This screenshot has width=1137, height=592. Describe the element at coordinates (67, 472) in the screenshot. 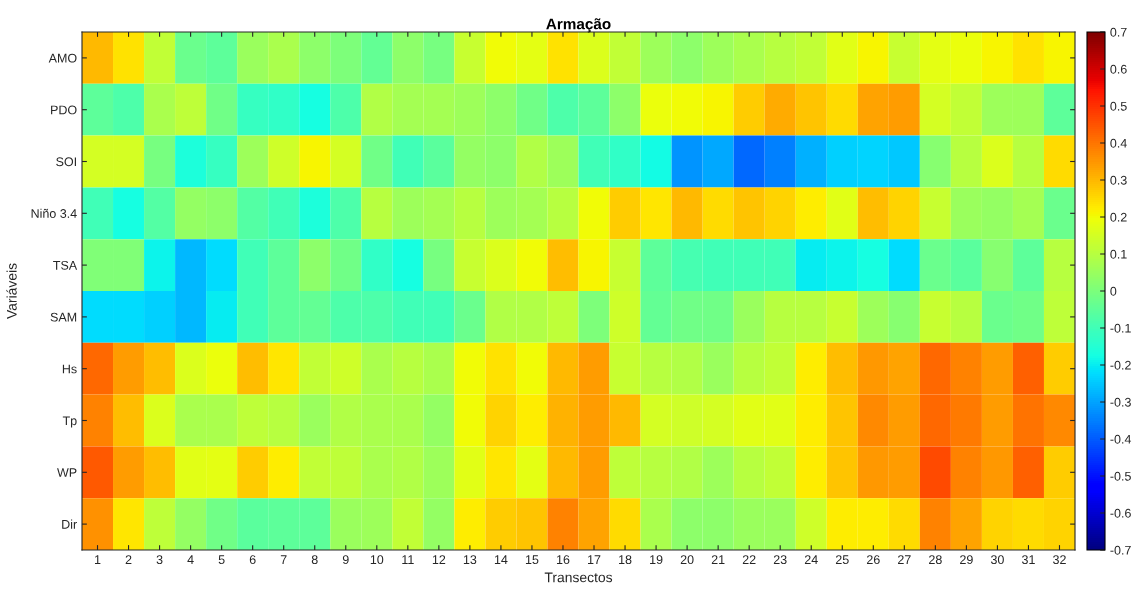

I see `y-tick-label: WP` at that location.